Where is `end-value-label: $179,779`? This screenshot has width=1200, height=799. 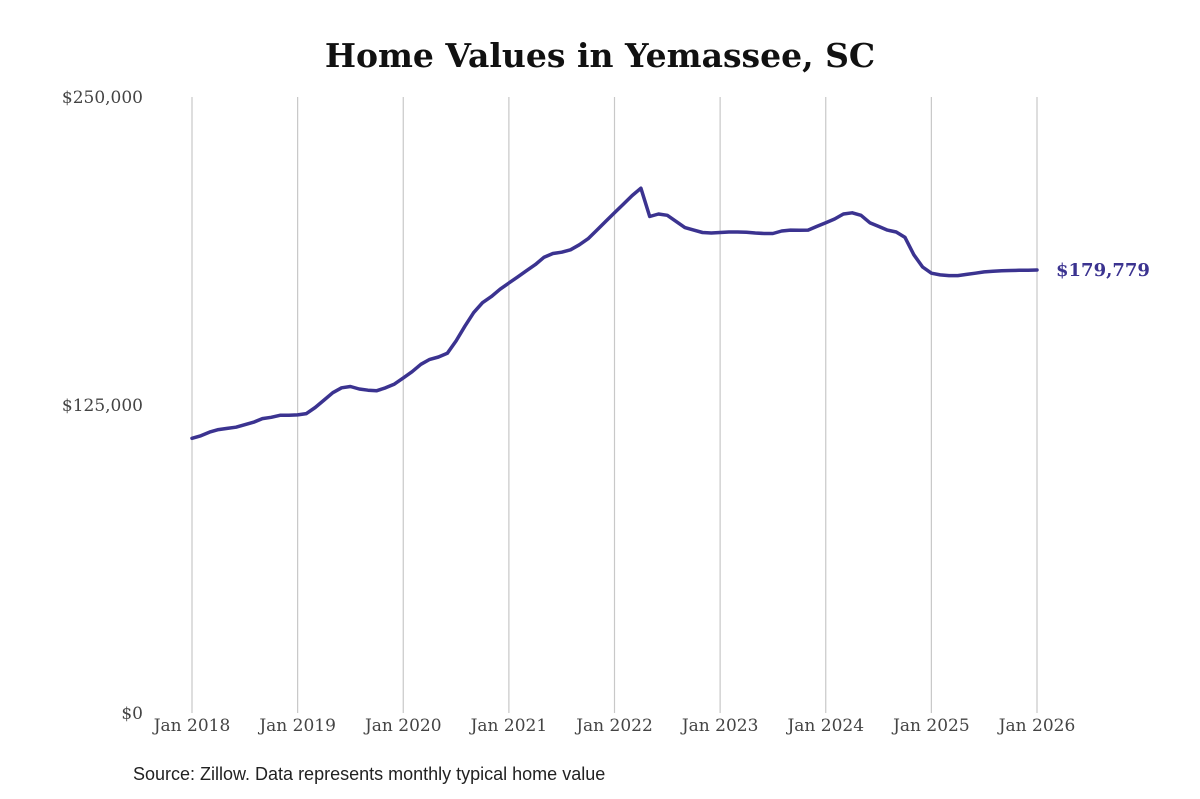 end-value-label: $179,779 is located at coordinates (1103, 270).